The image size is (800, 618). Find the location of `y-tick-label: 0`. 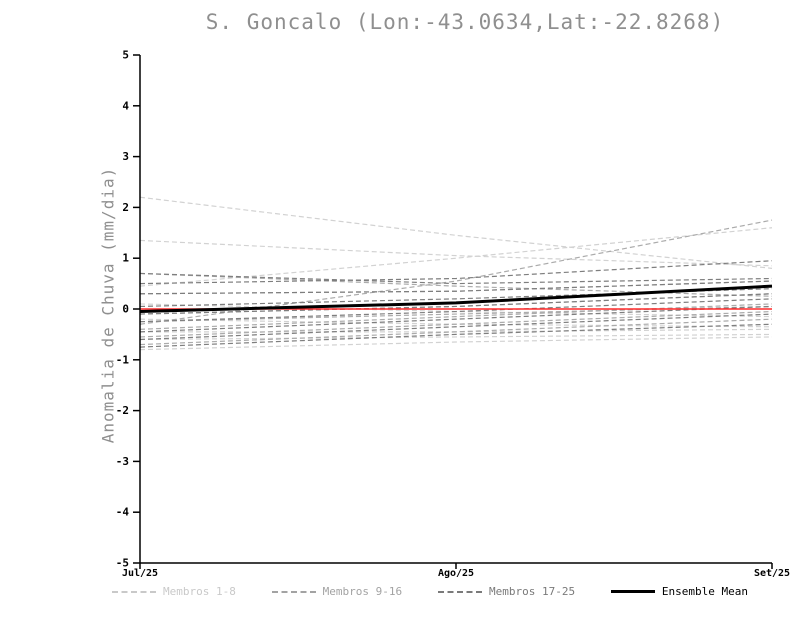

y-tick-label: 0 is located at coordinates (125, 309).